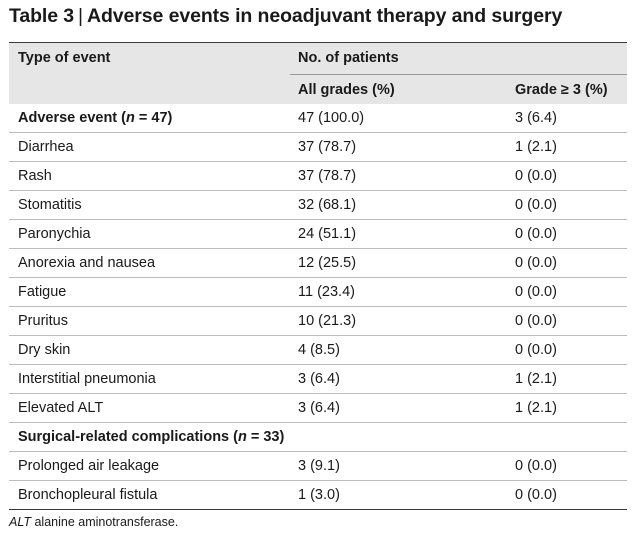 The height and width of the screenshot is (539, 635). Describe the element at coordinates (318, 42) in the screenshot. I see `table-top-rule` at that location.